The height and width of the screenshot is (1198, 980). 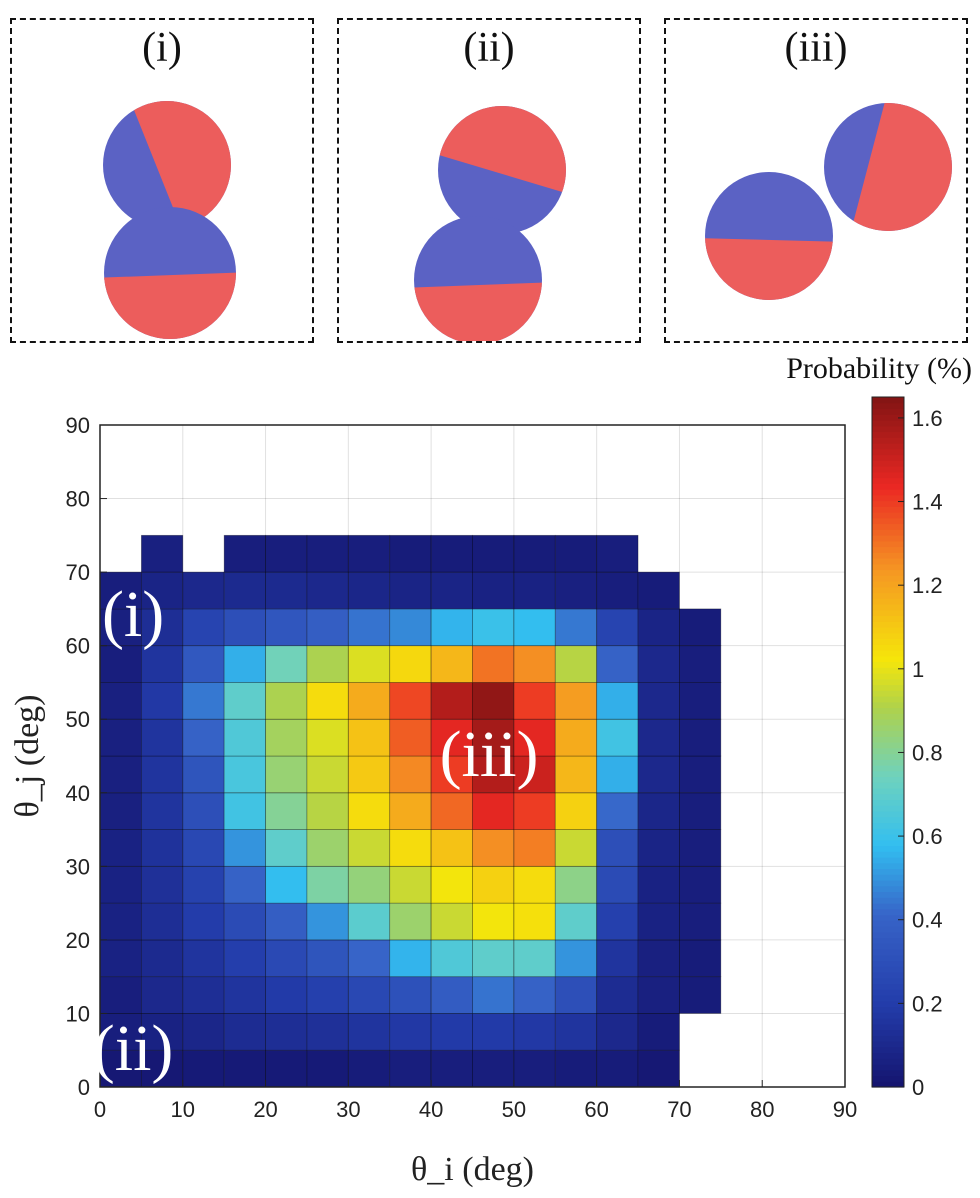 What do you see at coordinates (133, 1048) in the screenshot?
I see `overlay-label: (ii)` at bounding box center [133, 1048].